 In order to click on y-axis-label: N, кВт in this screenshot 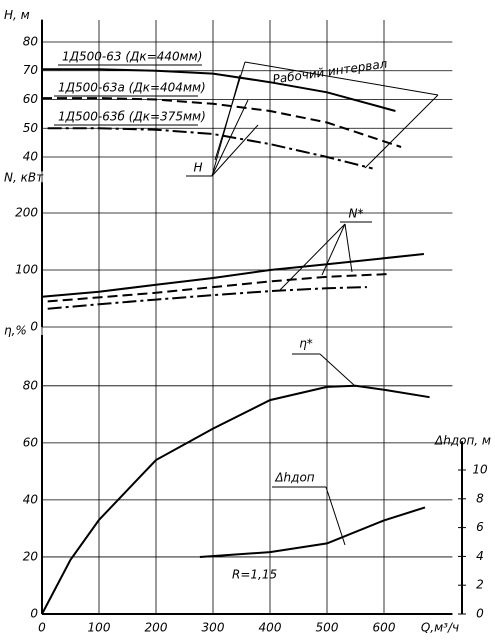, I will do `click(24, 178)`.